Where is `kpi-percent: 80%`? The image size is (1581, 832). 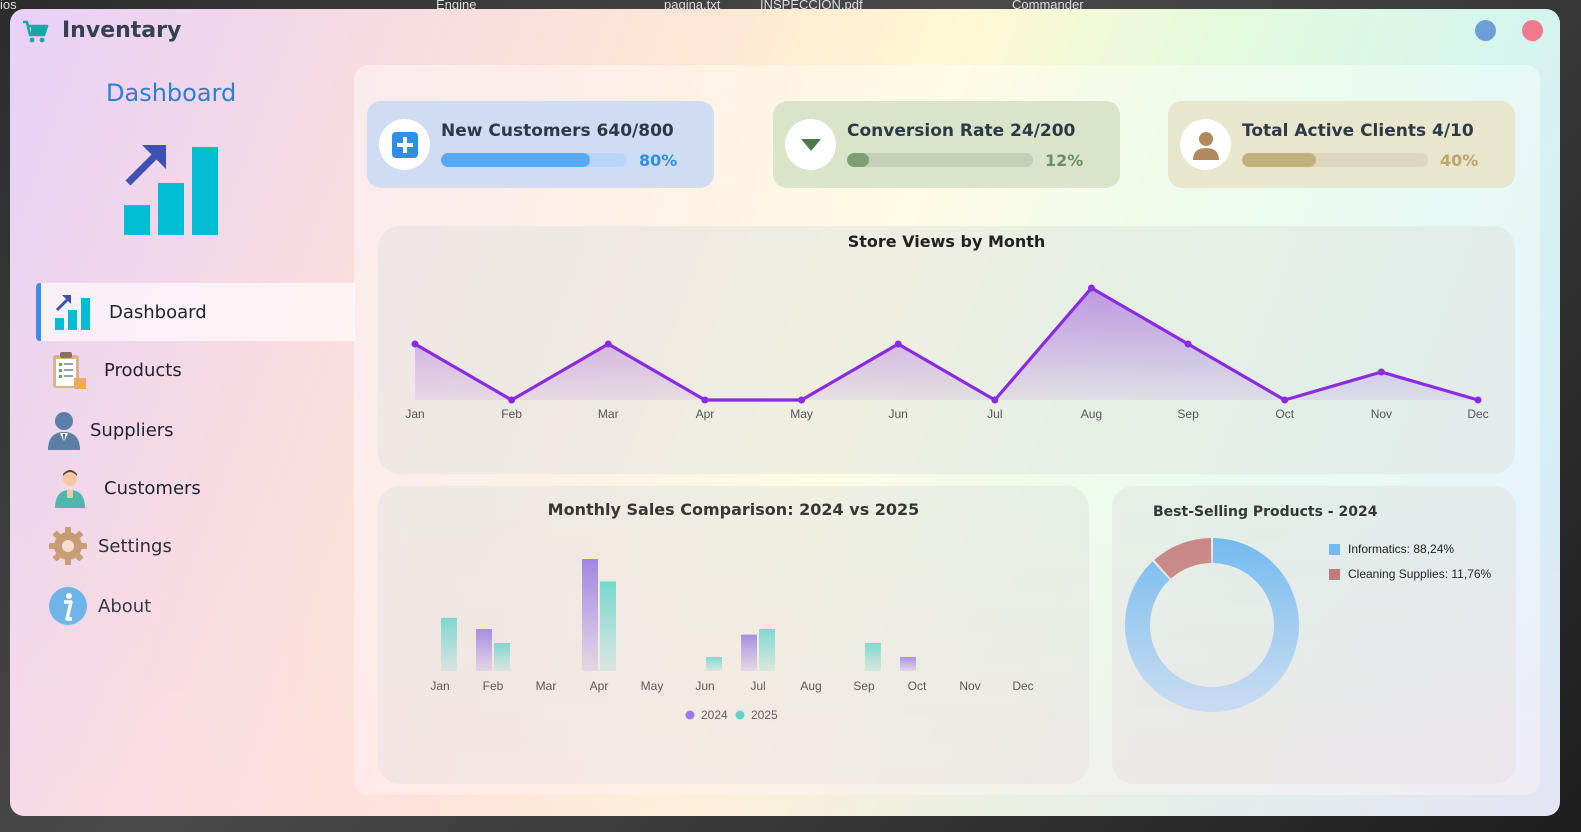 kpi-percent: 80% is located at coordinates (658, 160).